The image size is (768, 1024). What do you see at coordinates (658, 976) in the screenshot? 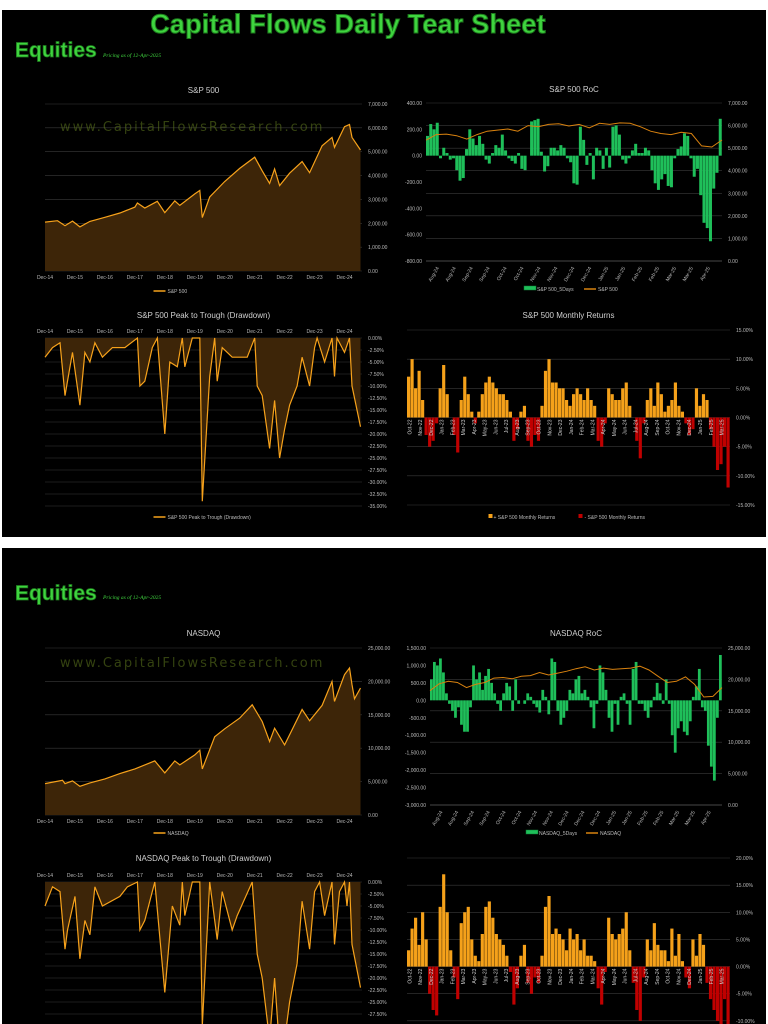
I see `x-tick-label: Sep-24` at bounding box center [658, 976].